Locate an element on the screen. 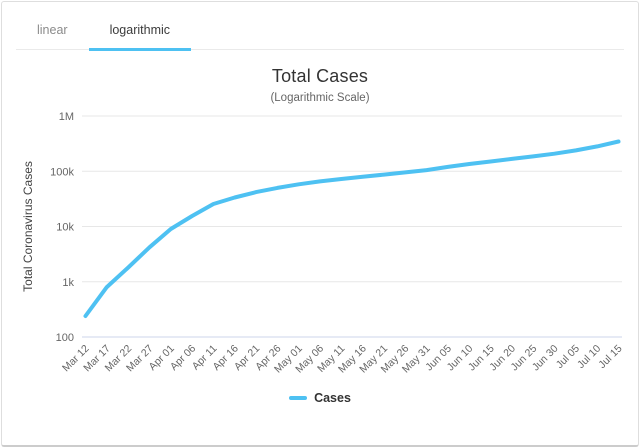 The height and width of the screenshot is (448, 640). cases-series-marker-icon is located at coordinates (298, 398).